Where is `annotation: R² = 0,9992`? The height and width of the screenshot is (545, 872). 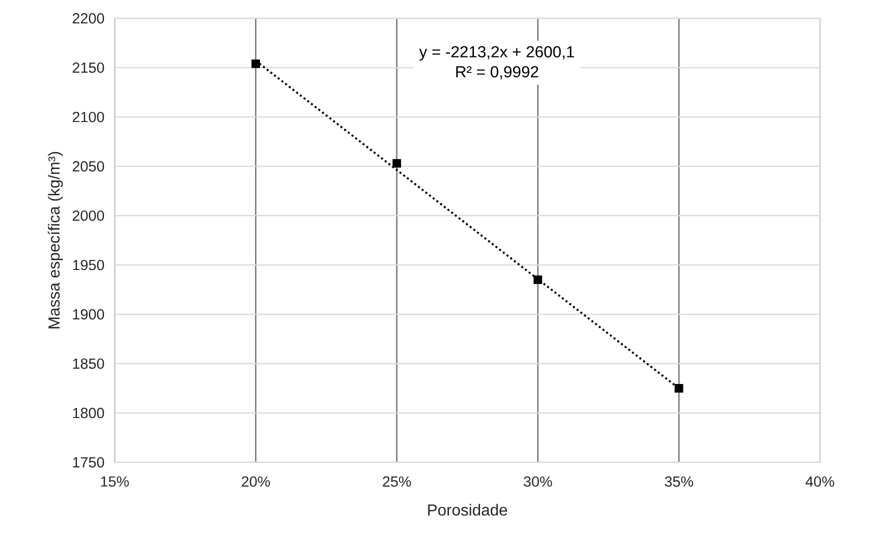 annotation: R² = 0,9992 is located at coordinates (497, 73).